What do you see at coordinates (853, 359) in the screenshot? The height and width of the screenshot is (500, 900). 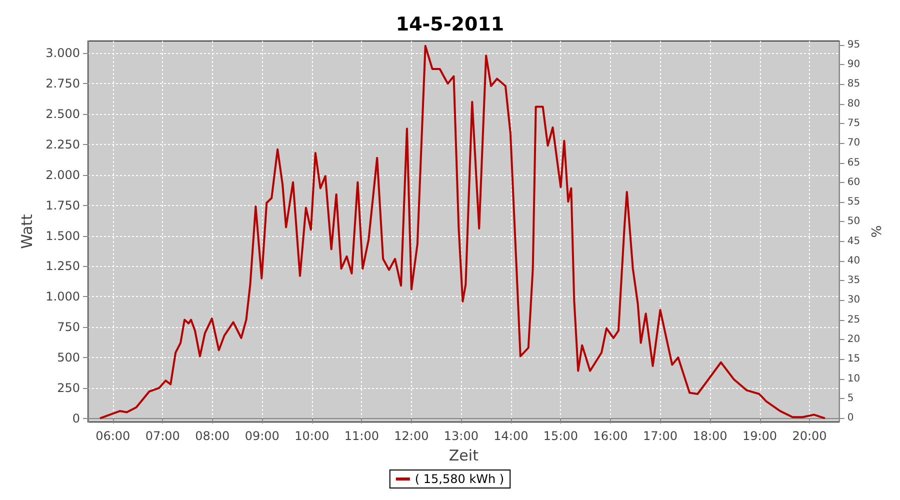 I see `y2-tick-label: 15` at bounding box center [853, 359].